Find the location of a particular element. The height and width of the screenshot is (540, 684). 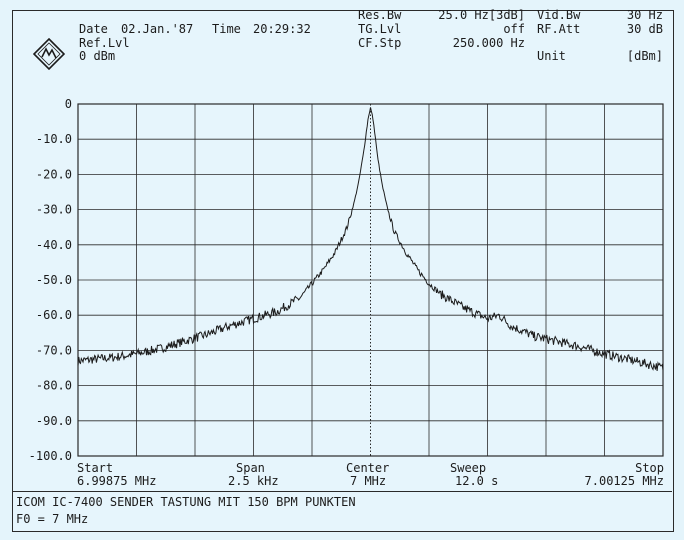

res-bw-value: 25.0 Hz[3dB] is located at coordinates (481, 15).